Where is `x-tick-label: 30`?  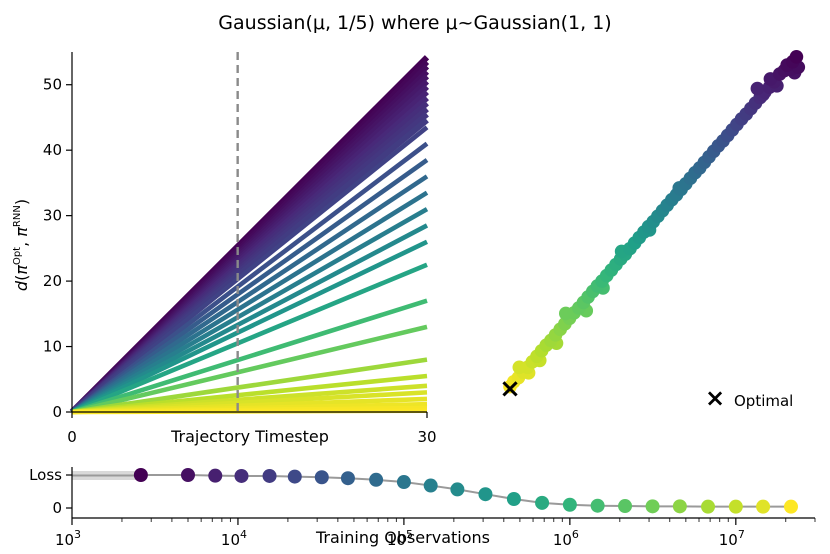
x-tick-label: 30 is located at coordinates (426, 437).